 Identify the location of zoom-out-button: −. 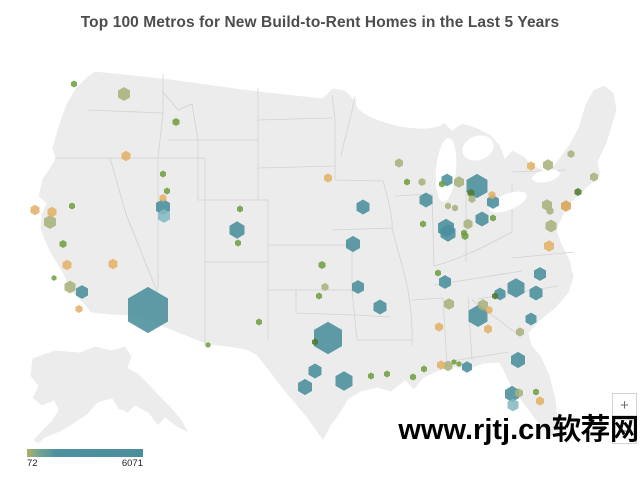
(624, 431).